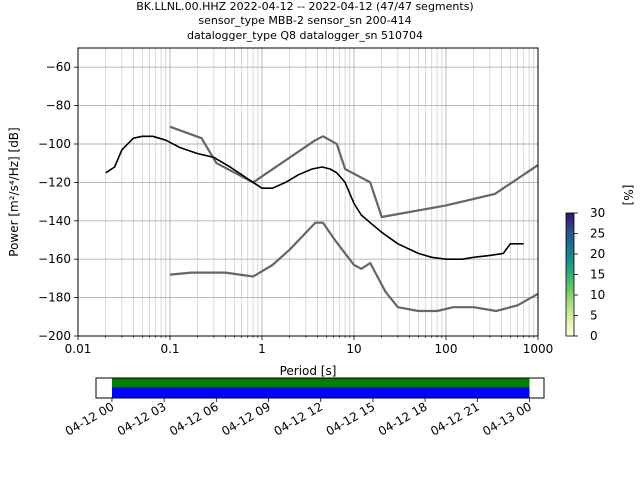 The image size is (640, 480). I want to click on y-axis-label: Power [m²/s⁴/Hz] [dB], so click(14, 191).